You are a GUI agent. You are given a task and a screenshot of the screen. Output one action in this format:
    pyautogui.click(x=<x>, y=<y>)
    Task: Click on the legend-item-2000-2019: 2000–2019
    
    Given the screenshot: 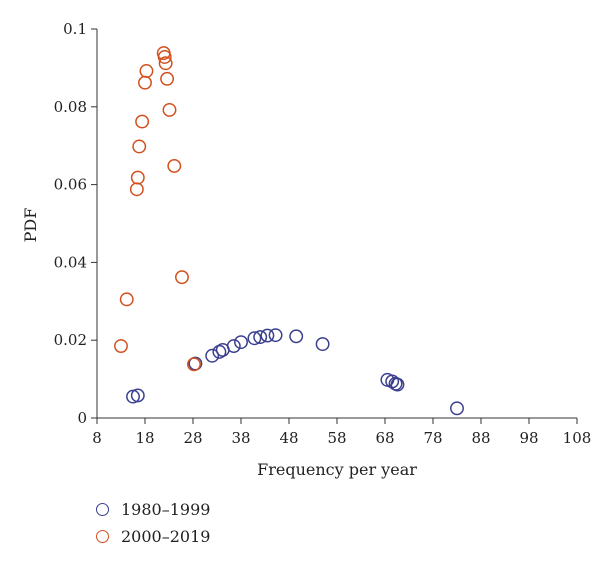 What is the action you would take?
    pyautogui.click(x=153, y=536)
    